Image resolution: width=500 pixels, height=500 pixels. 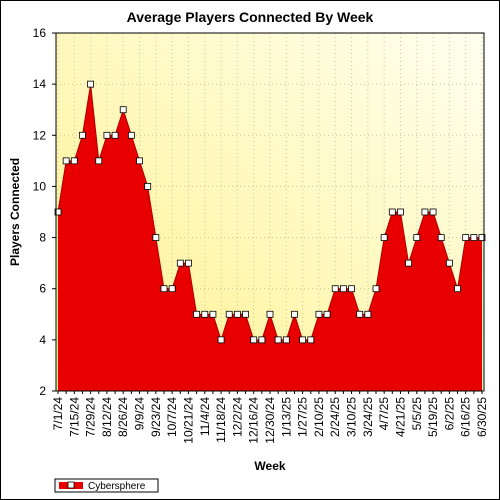 I want to click on chart-title: Average Players Connected By Week, so click(x=250, y=17).